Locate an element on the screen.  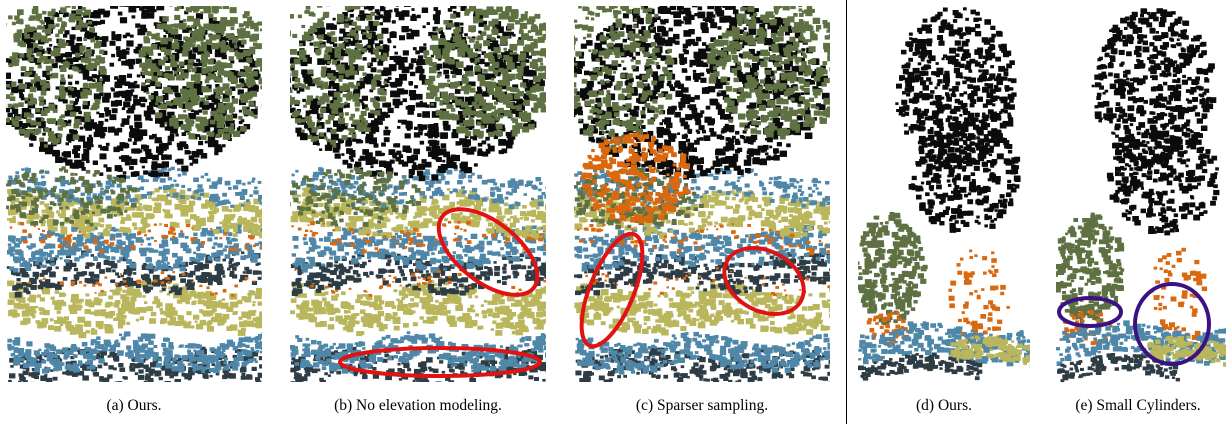
caption-c: (c) Sparser sampling. is located at coordinates (702, 405).